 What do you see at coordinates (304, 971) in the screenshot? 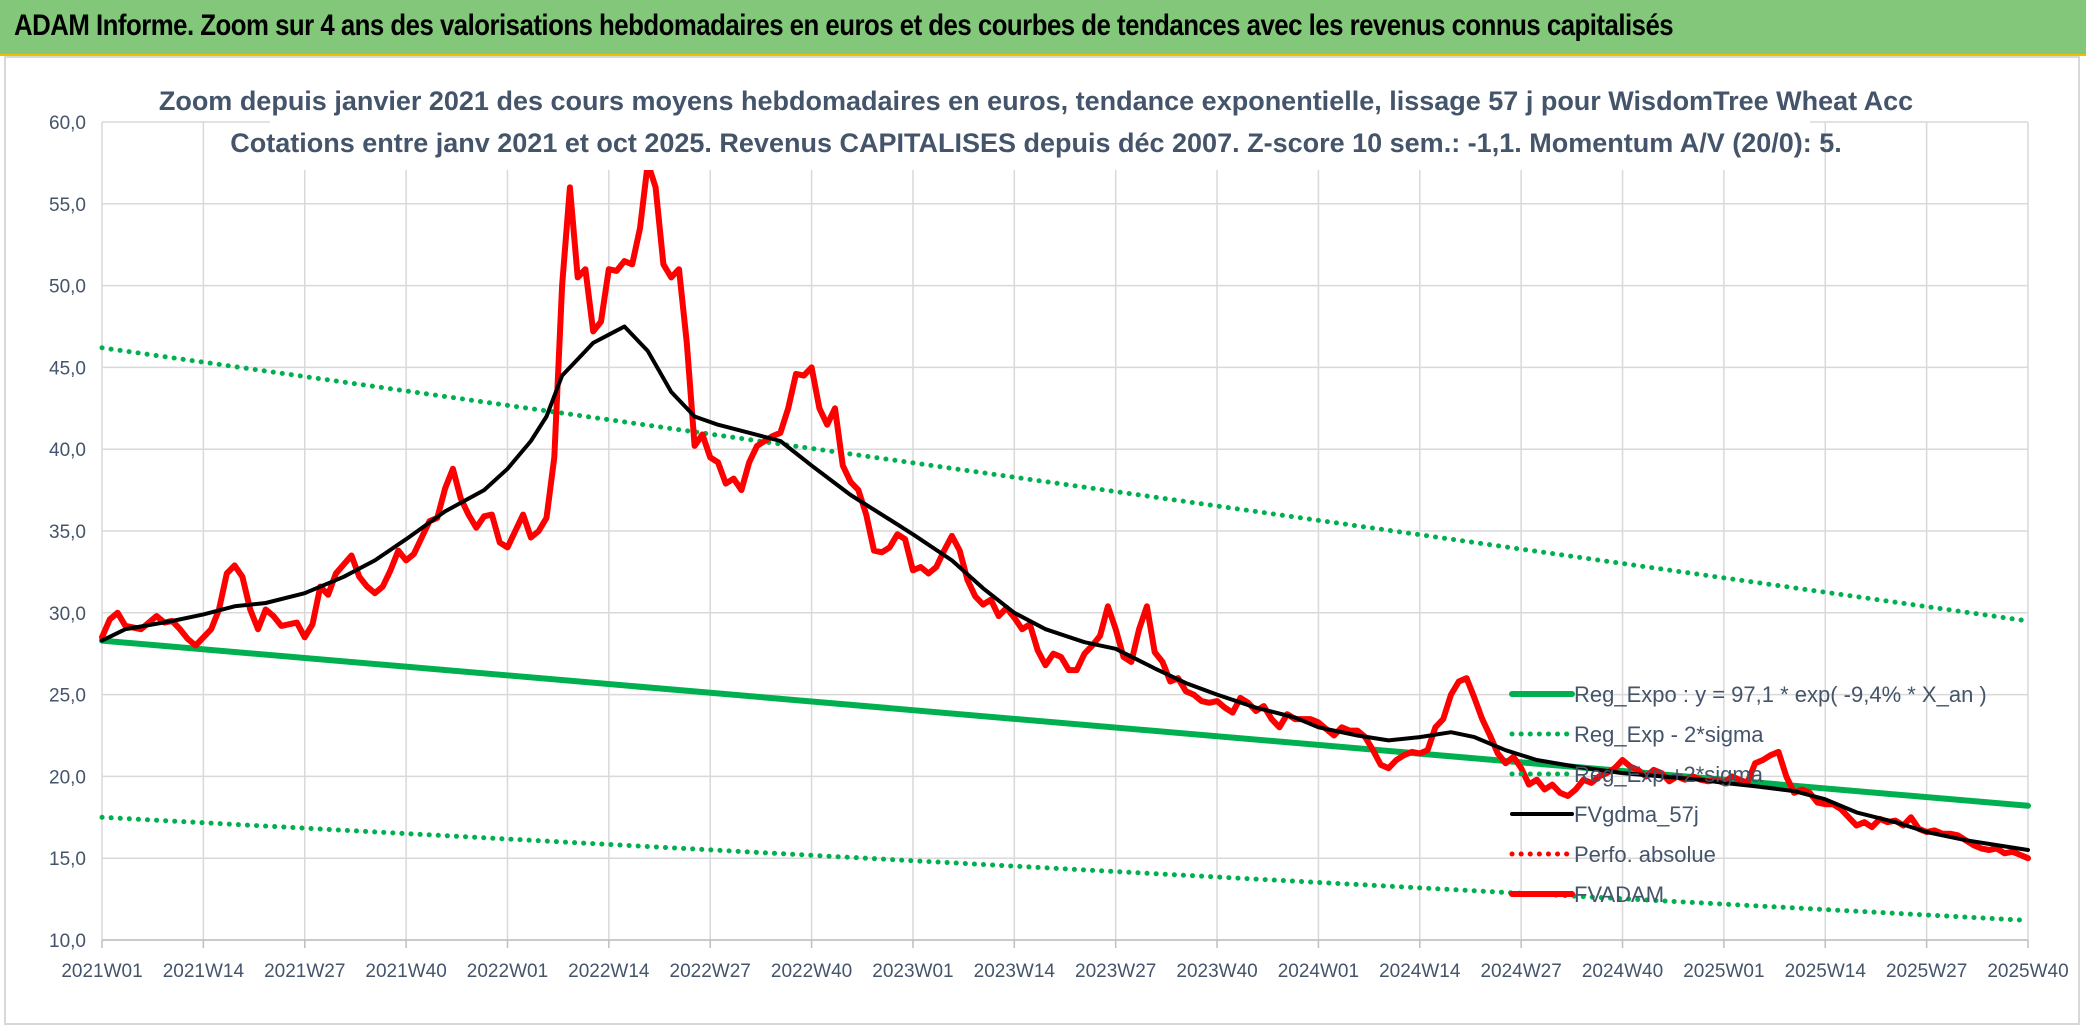
I see `x-tick-label: 2021W27` at bounding box center [304, 971].